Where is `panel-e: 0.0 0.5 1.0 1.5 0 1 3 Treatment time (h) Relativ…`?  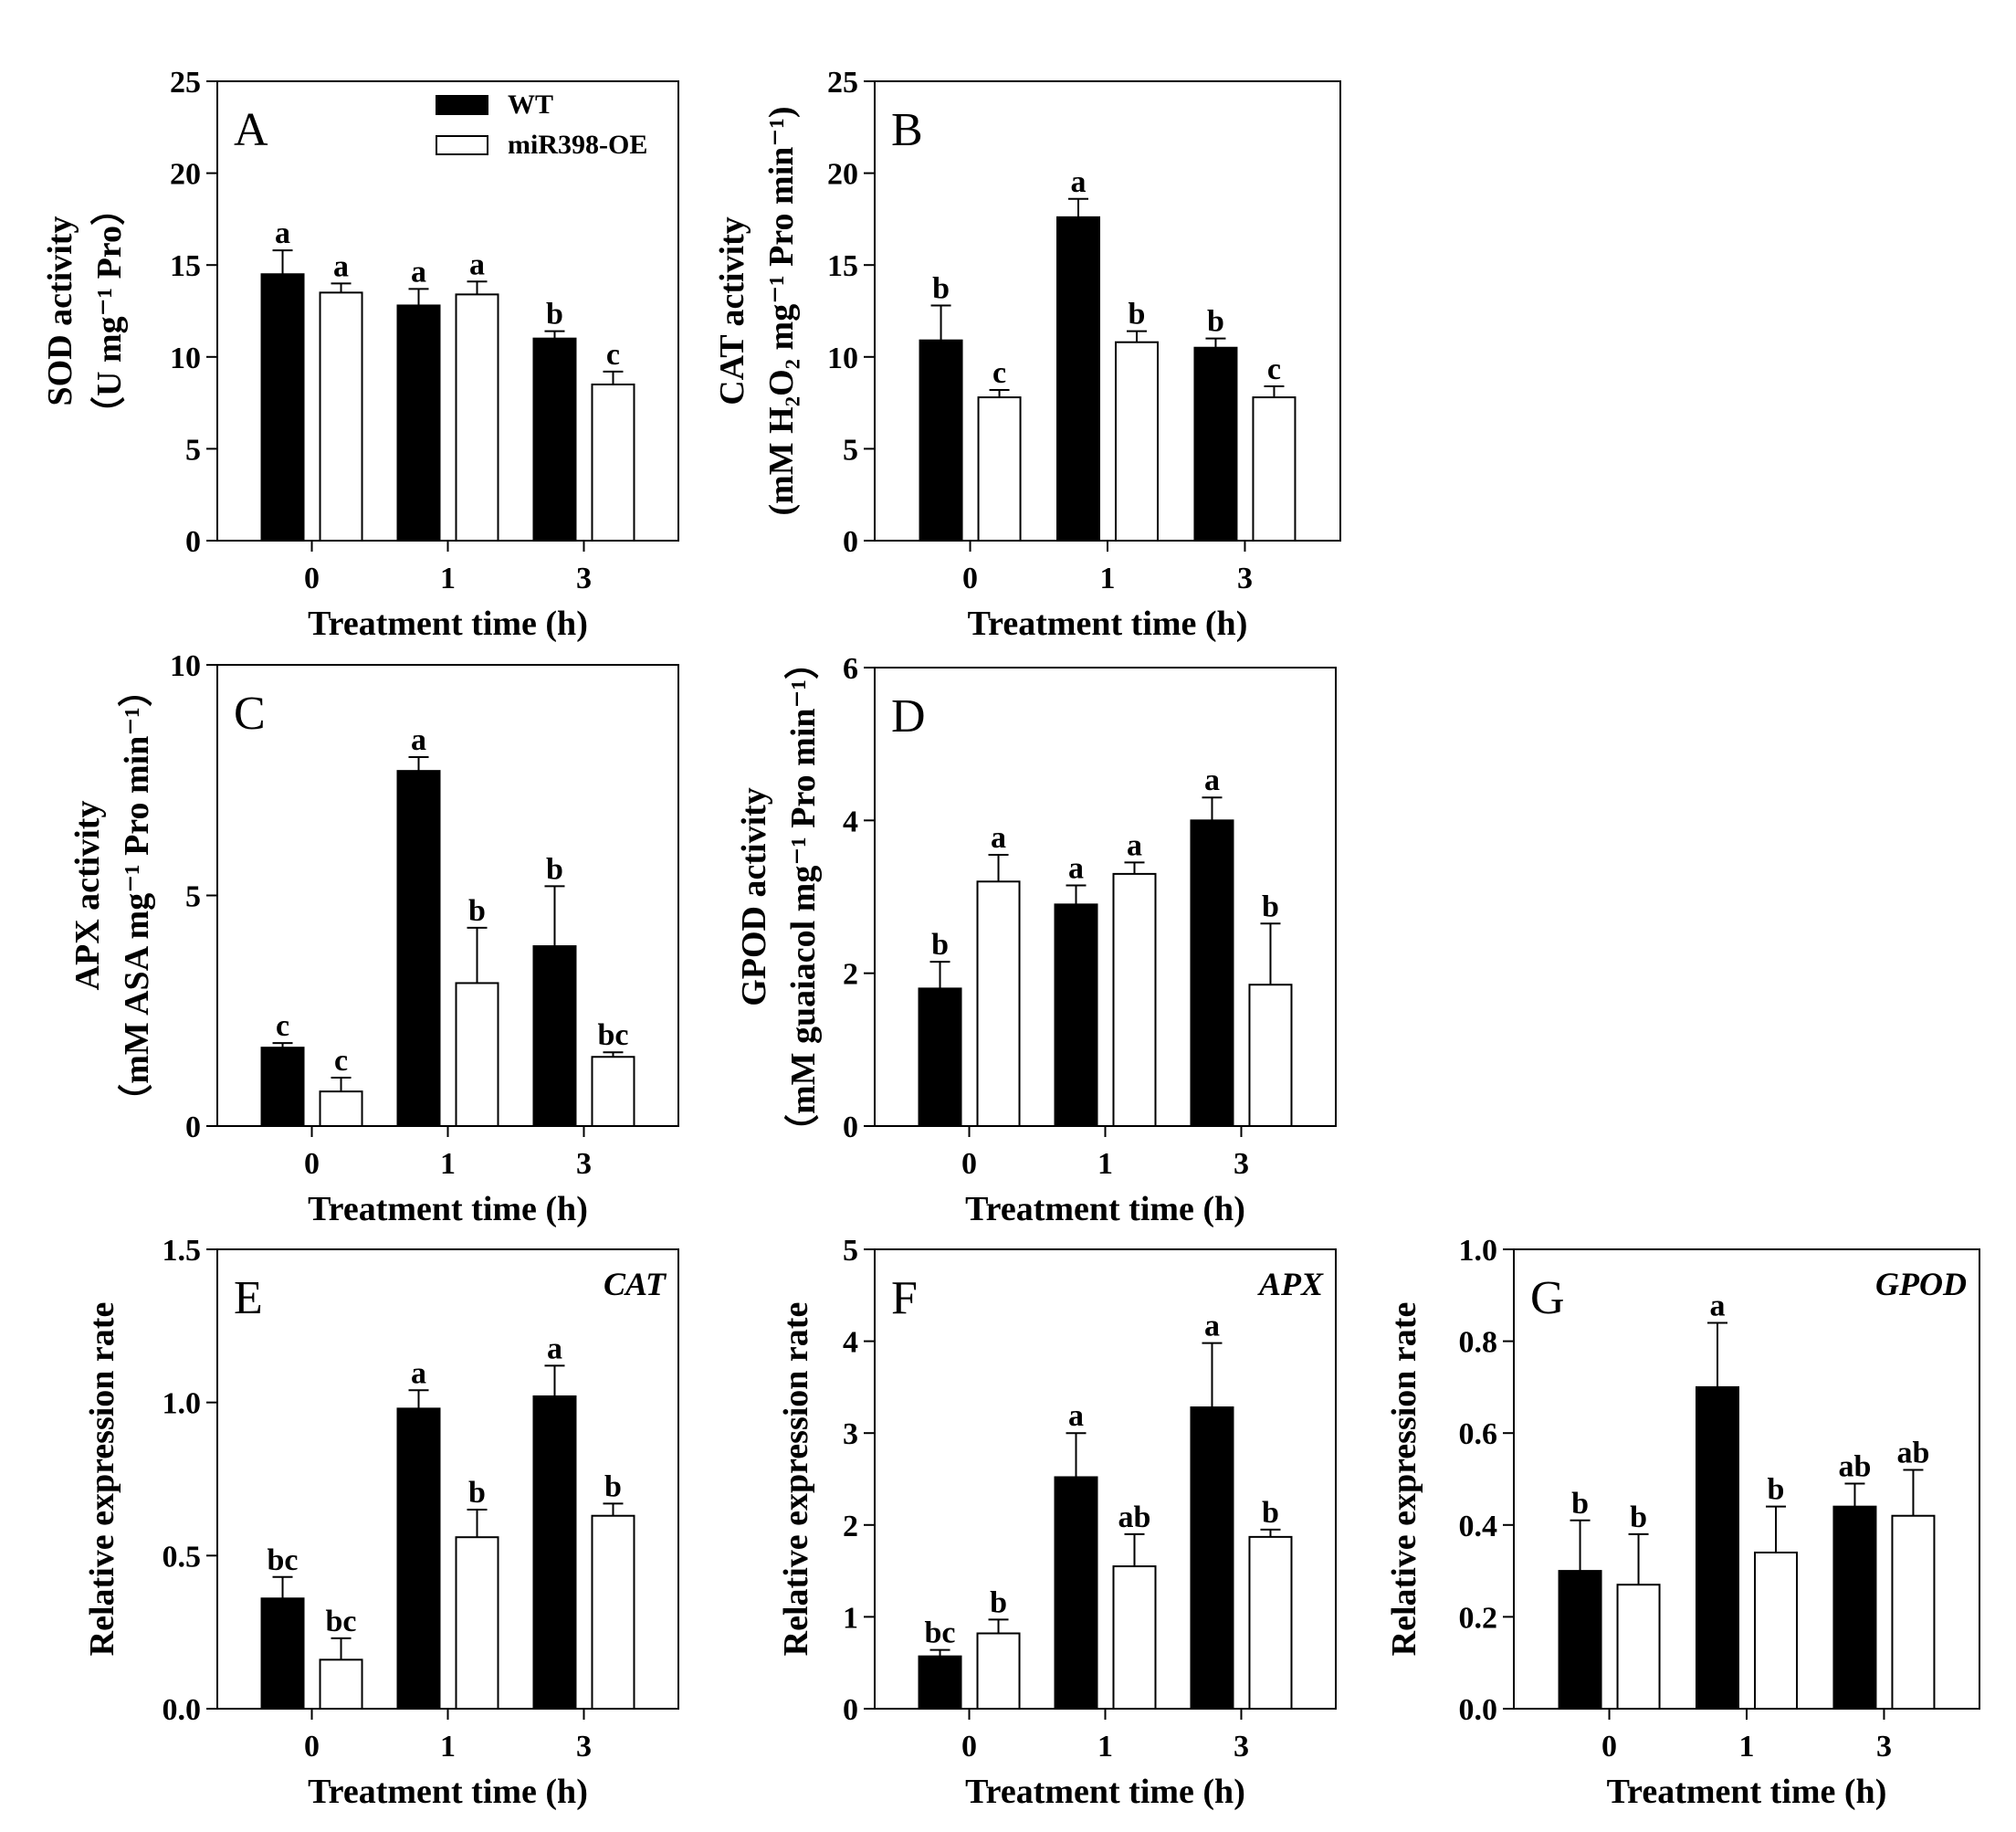 panel-e: 0.0 0.5 1.0 1.5 0 1 3 Treatment time (h) Relativ… is located at coordinates (381, 1523).